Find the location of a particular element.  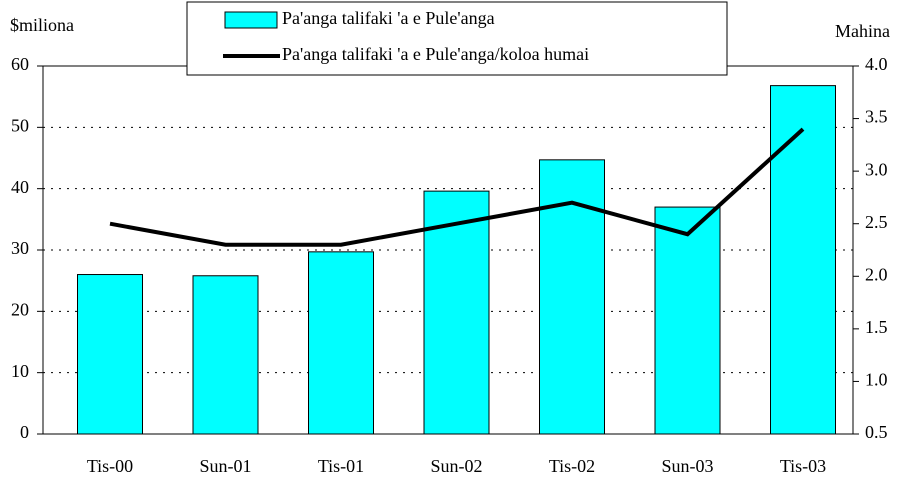

y2-tick-label: 2.0 is located at coordinates (876, 274).